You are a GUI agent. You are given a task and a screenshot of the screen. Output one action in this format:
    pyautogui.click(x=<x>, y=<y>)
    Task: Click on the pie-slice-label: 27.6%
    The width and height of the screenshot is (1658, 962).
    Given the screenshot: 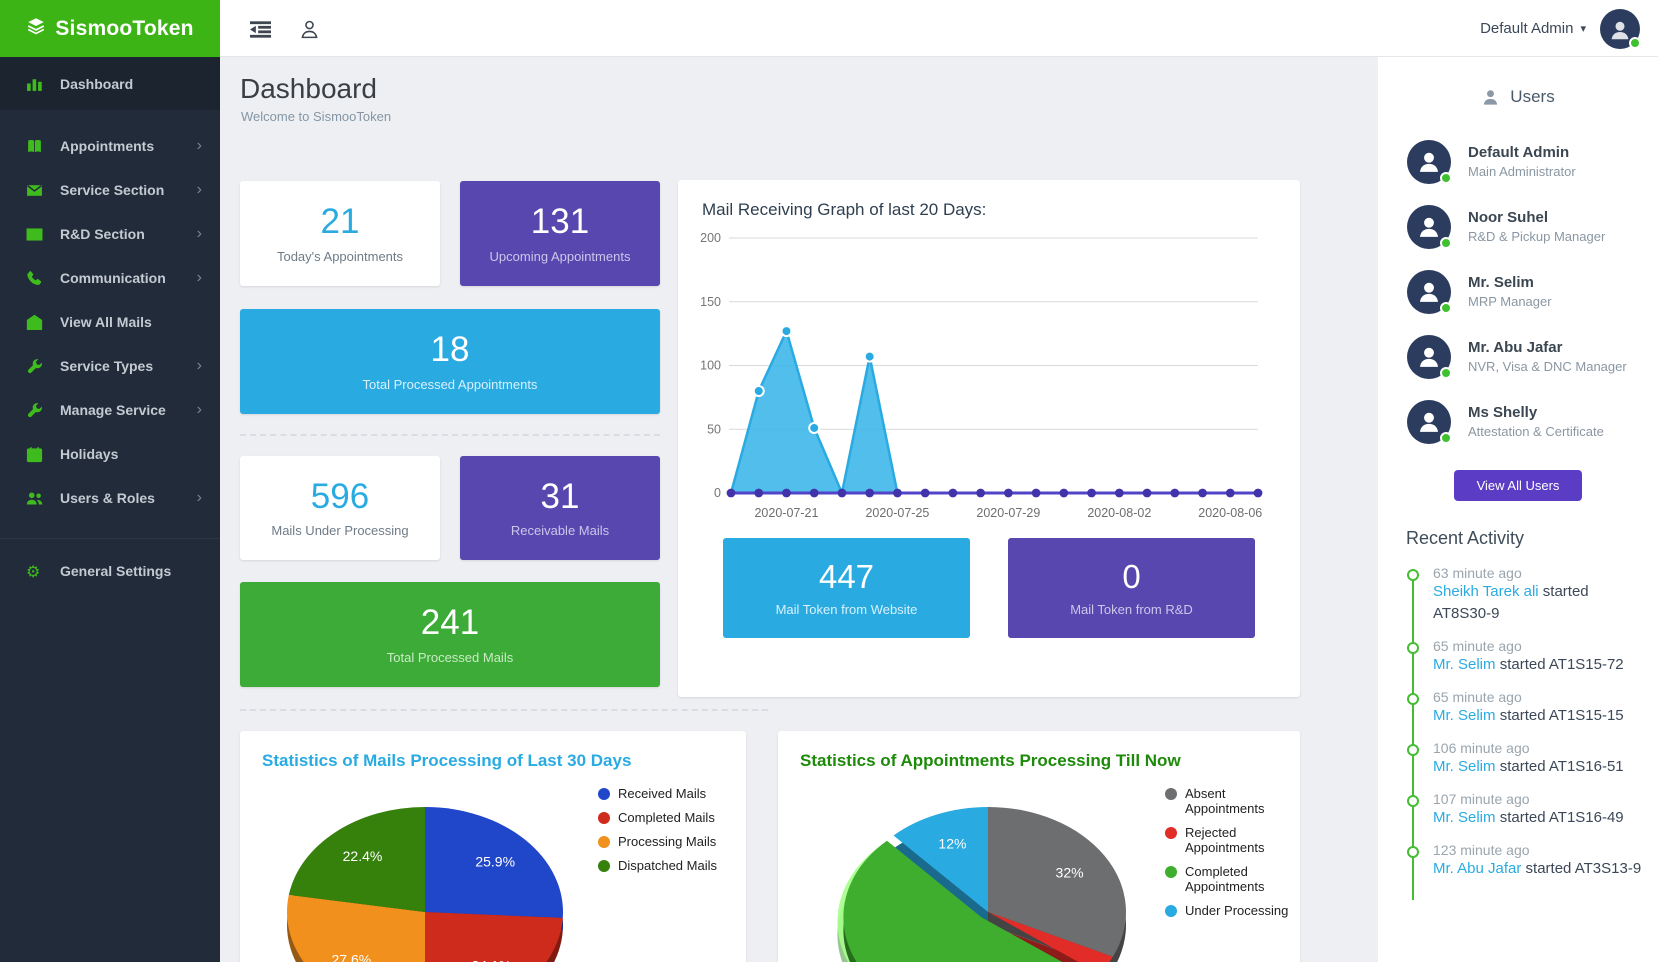 What is the action you would take?
    pyautogui.click(x=351, y=957)
    